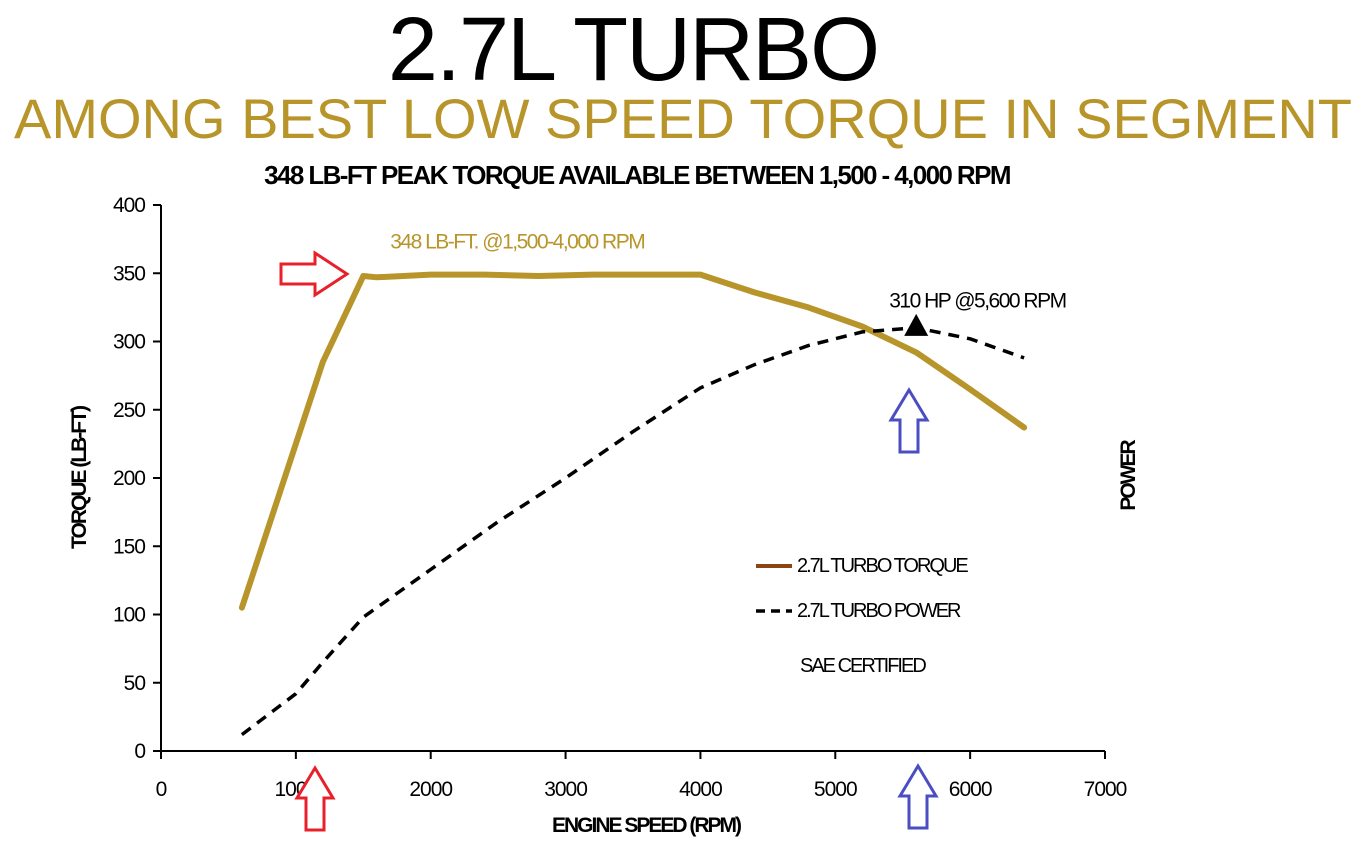 The height and width of the screenshot is (847, 1366). Describe the element at coordinates (565, 789) in the screenshot. I see `x-tick-label: 3000` at that location.